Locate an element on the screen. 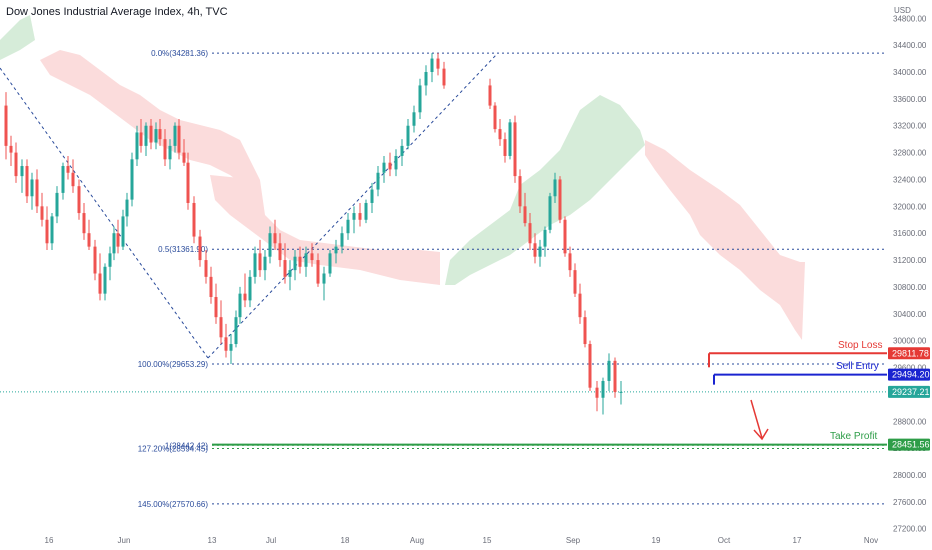 The image size is (932, 550). x-tick-label: 16 is located at coordinates (49, 540).